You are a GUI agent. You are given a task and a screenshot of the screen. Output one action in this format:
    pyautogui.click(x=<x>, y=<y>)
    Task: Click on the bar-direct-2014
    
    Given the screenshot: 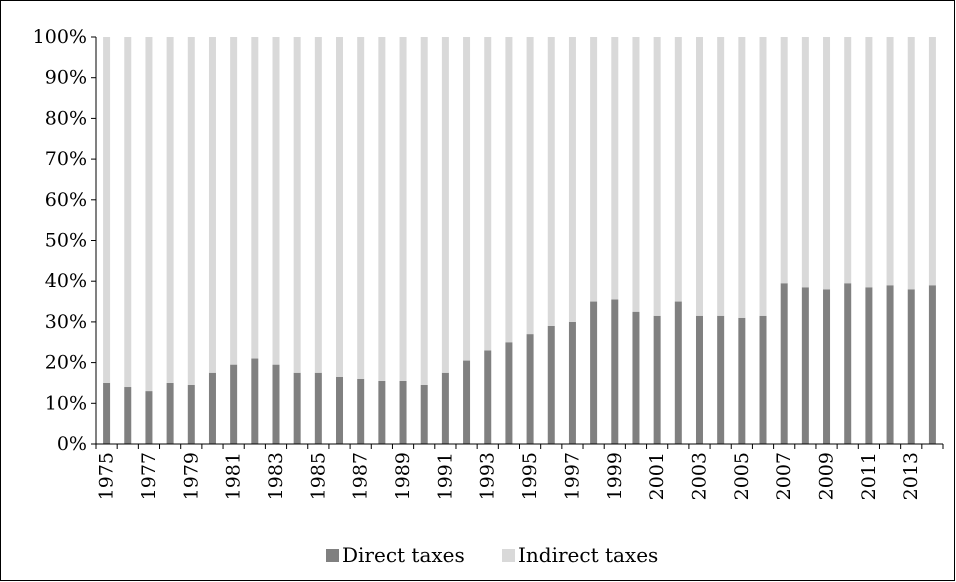 What is the action you would take?
    pyautogui.click(x=932, y=364)
    